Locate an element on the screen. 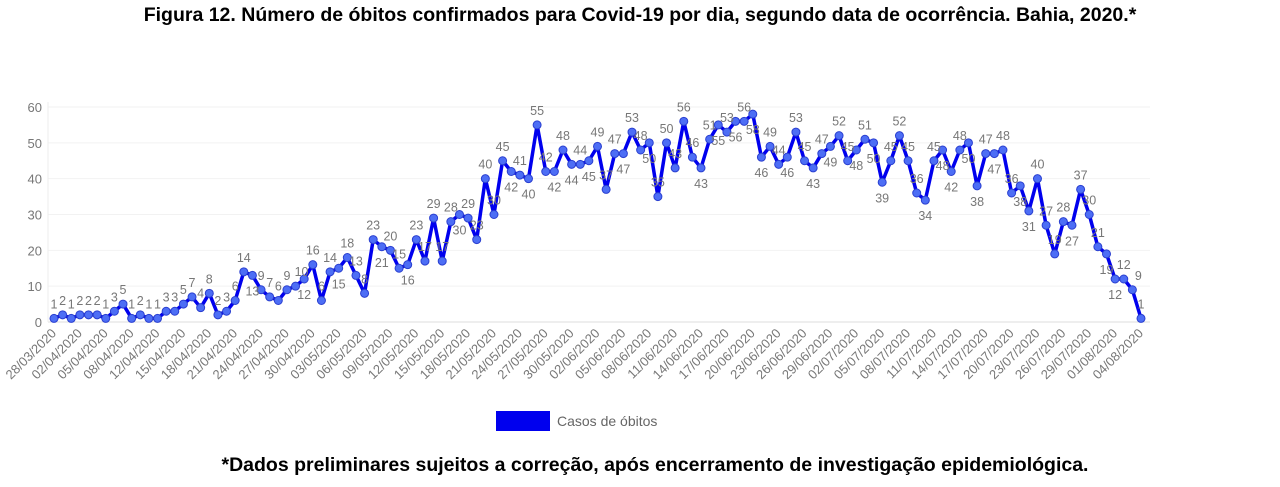 This screenshot has width=1280, height=487. legend-swatch is located at coordinates (523, 421).